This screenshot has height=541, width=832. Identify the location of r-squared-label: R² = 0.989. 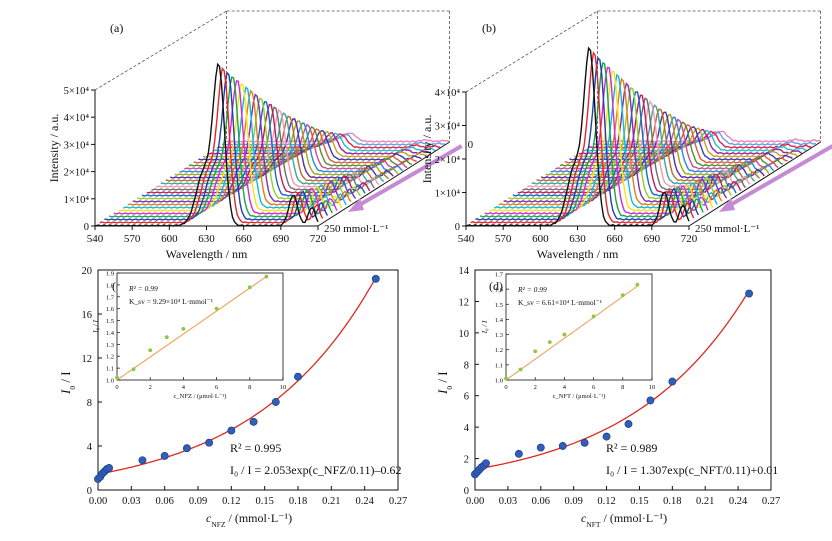
(631, 448).